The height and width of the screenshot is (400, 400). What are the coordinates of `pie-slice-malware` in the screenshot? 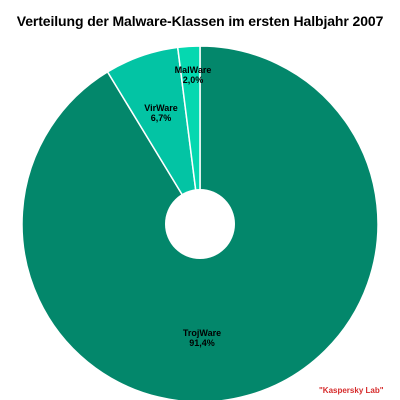 It's located at (188, 135).